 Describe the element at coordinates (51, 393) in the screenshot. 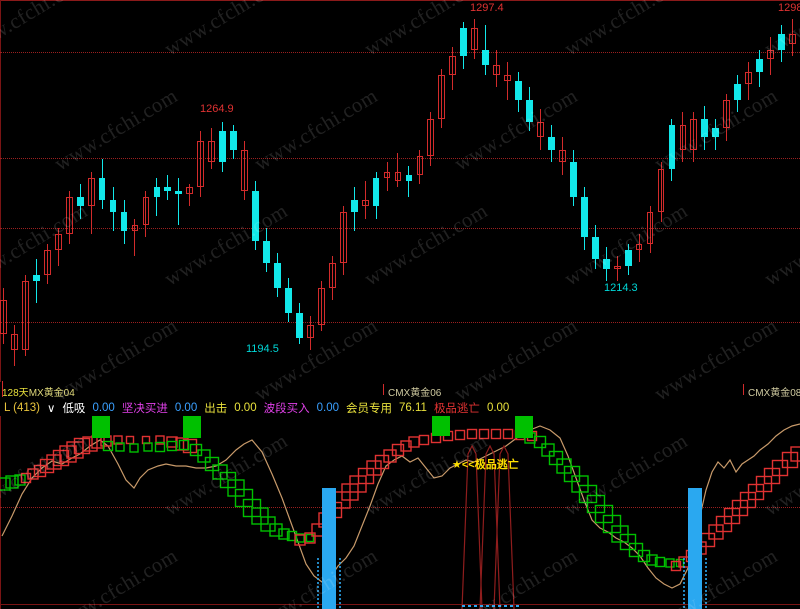

I see `contract-name: MX黄金04` at that location.